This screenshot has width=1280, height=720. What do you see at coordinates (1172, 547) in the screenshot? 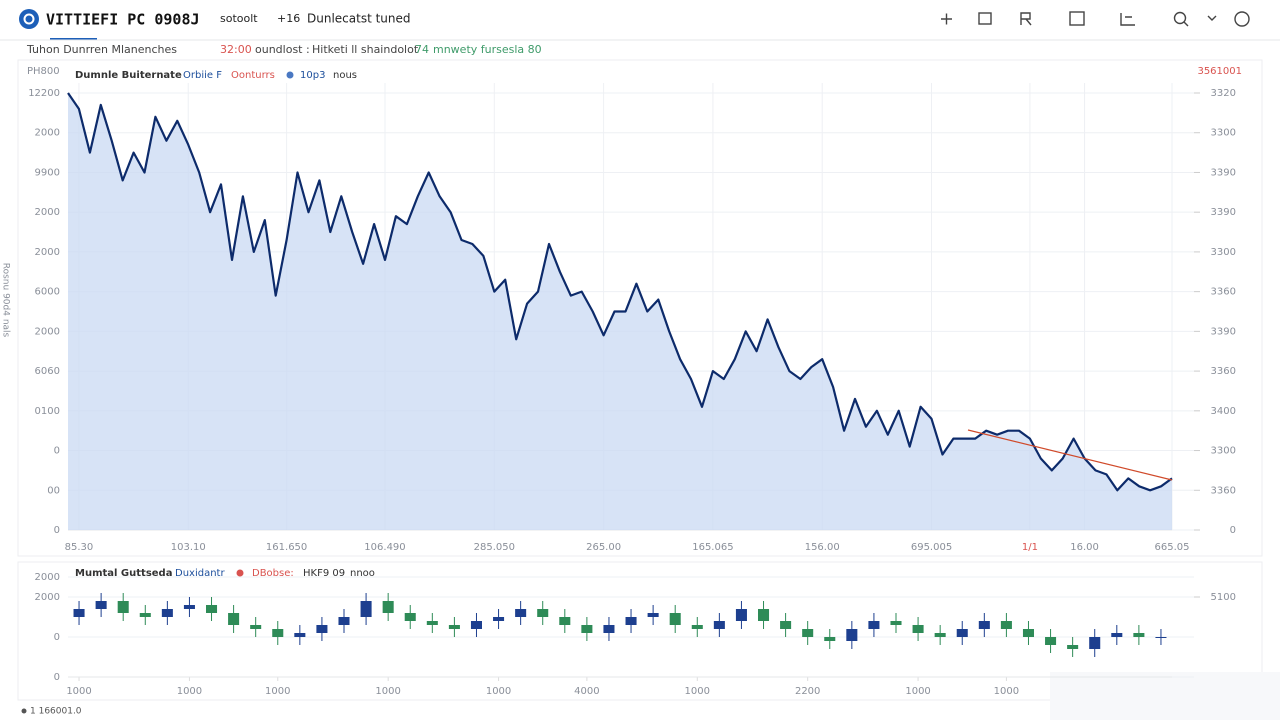
I see `x-tick-label: 665.05` at bounding box center [1172, 547].